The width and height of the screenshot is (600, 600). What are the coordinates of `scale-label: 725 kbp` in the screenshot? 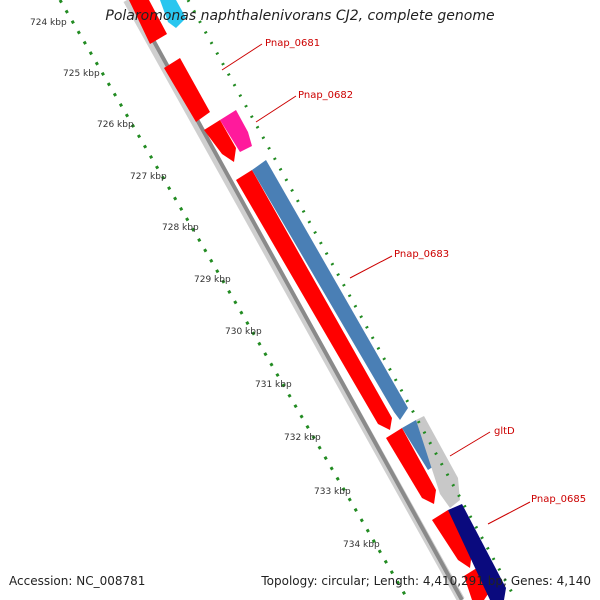 It's located at (81, 74).